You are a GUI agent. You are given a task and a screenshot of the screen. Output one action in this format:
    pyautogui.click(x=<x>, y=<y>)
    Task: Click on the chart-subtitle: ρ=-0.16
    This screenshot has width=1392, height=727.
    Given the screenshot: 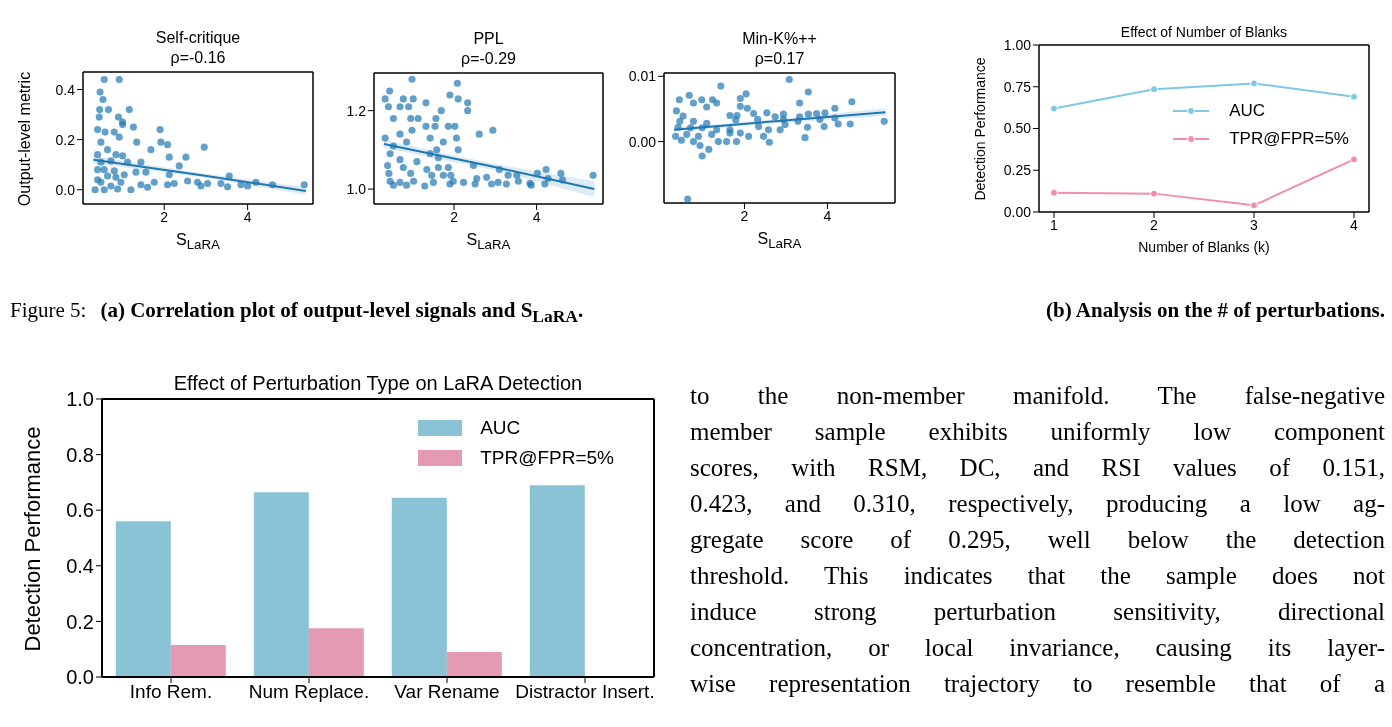 What is the action you would take?
    pyautogui.click(x=198, y=57)
    